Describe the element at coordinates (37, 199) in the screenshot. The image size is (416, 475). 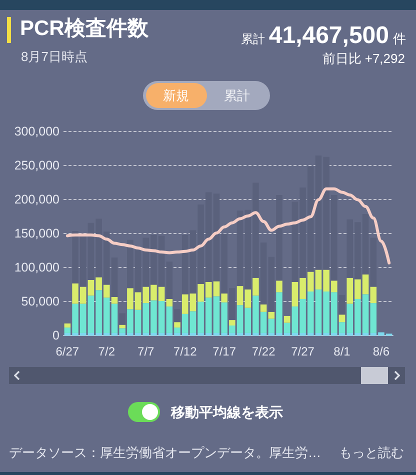
I see `y-tick-label: 200,000` at that location.